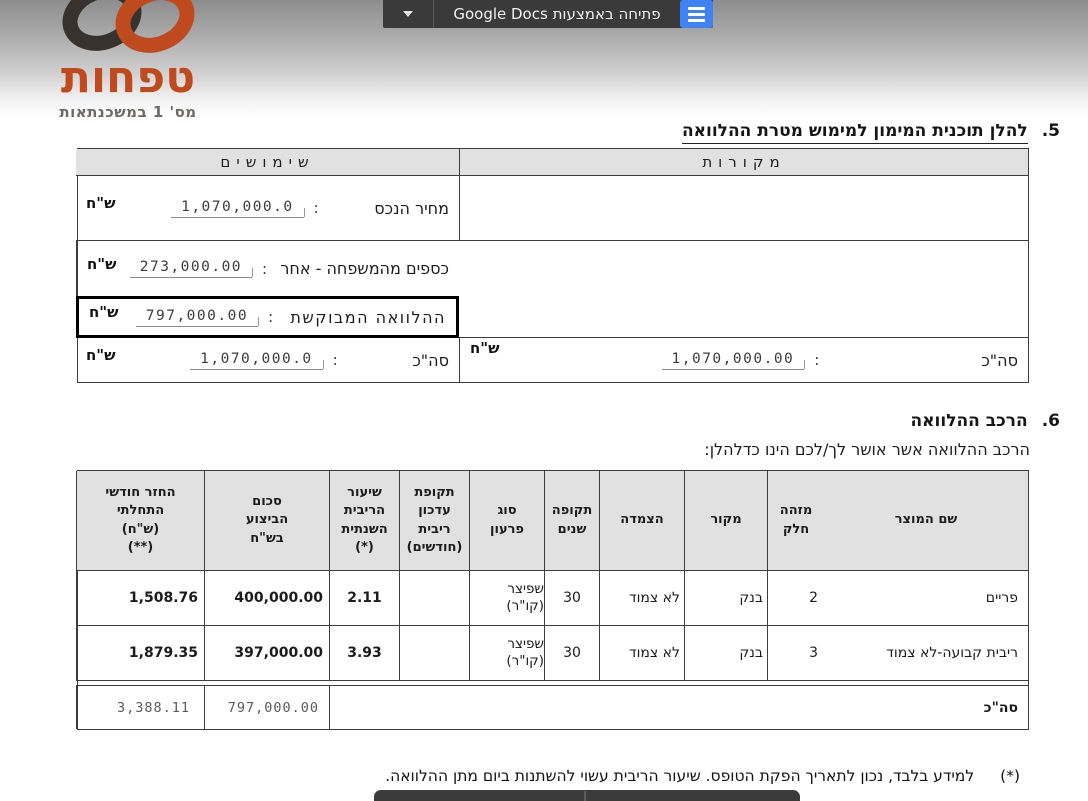 This screenshot has height=801, width=1088. What do you see at coordinates (267, 268) in the screenshot?
I see `family-funds-cell: כספים מהמשפחה - אחר : 273,000.00 ש"ח` at bounding box center [267, 268].